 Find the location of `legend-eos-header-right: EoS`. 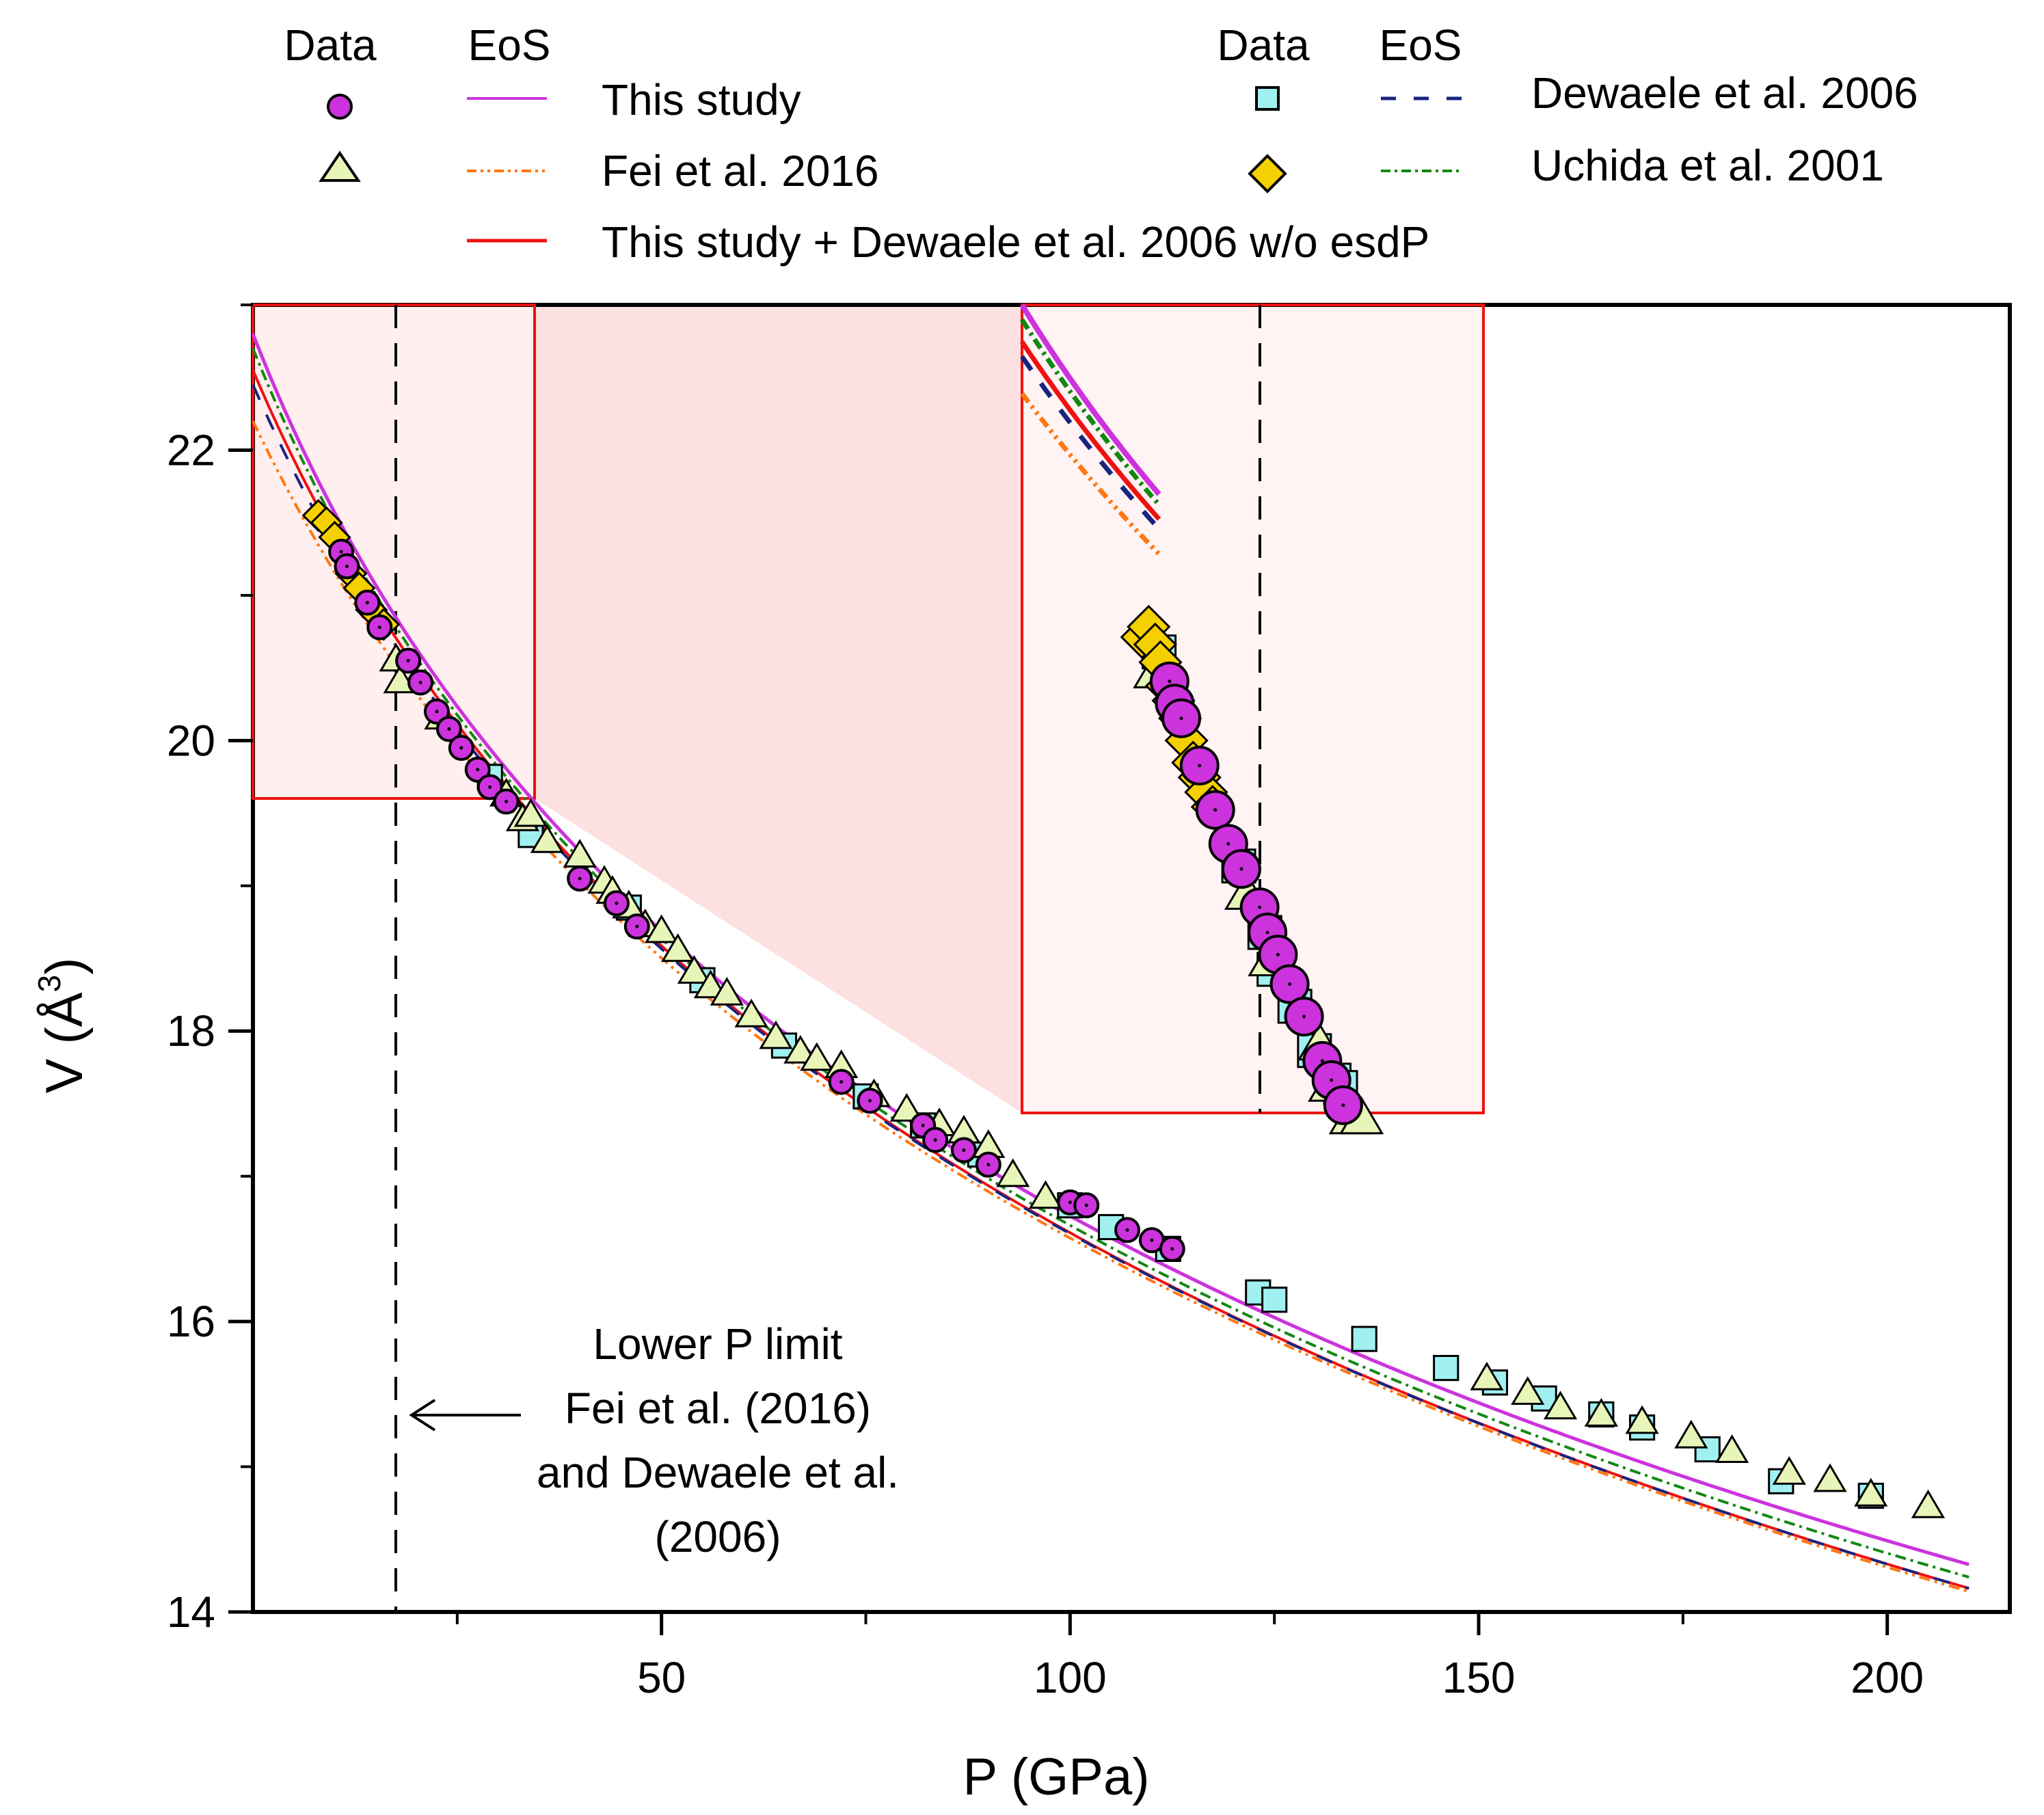

legend-eos-header-right: EoS is located at coordinates (1421, 45).